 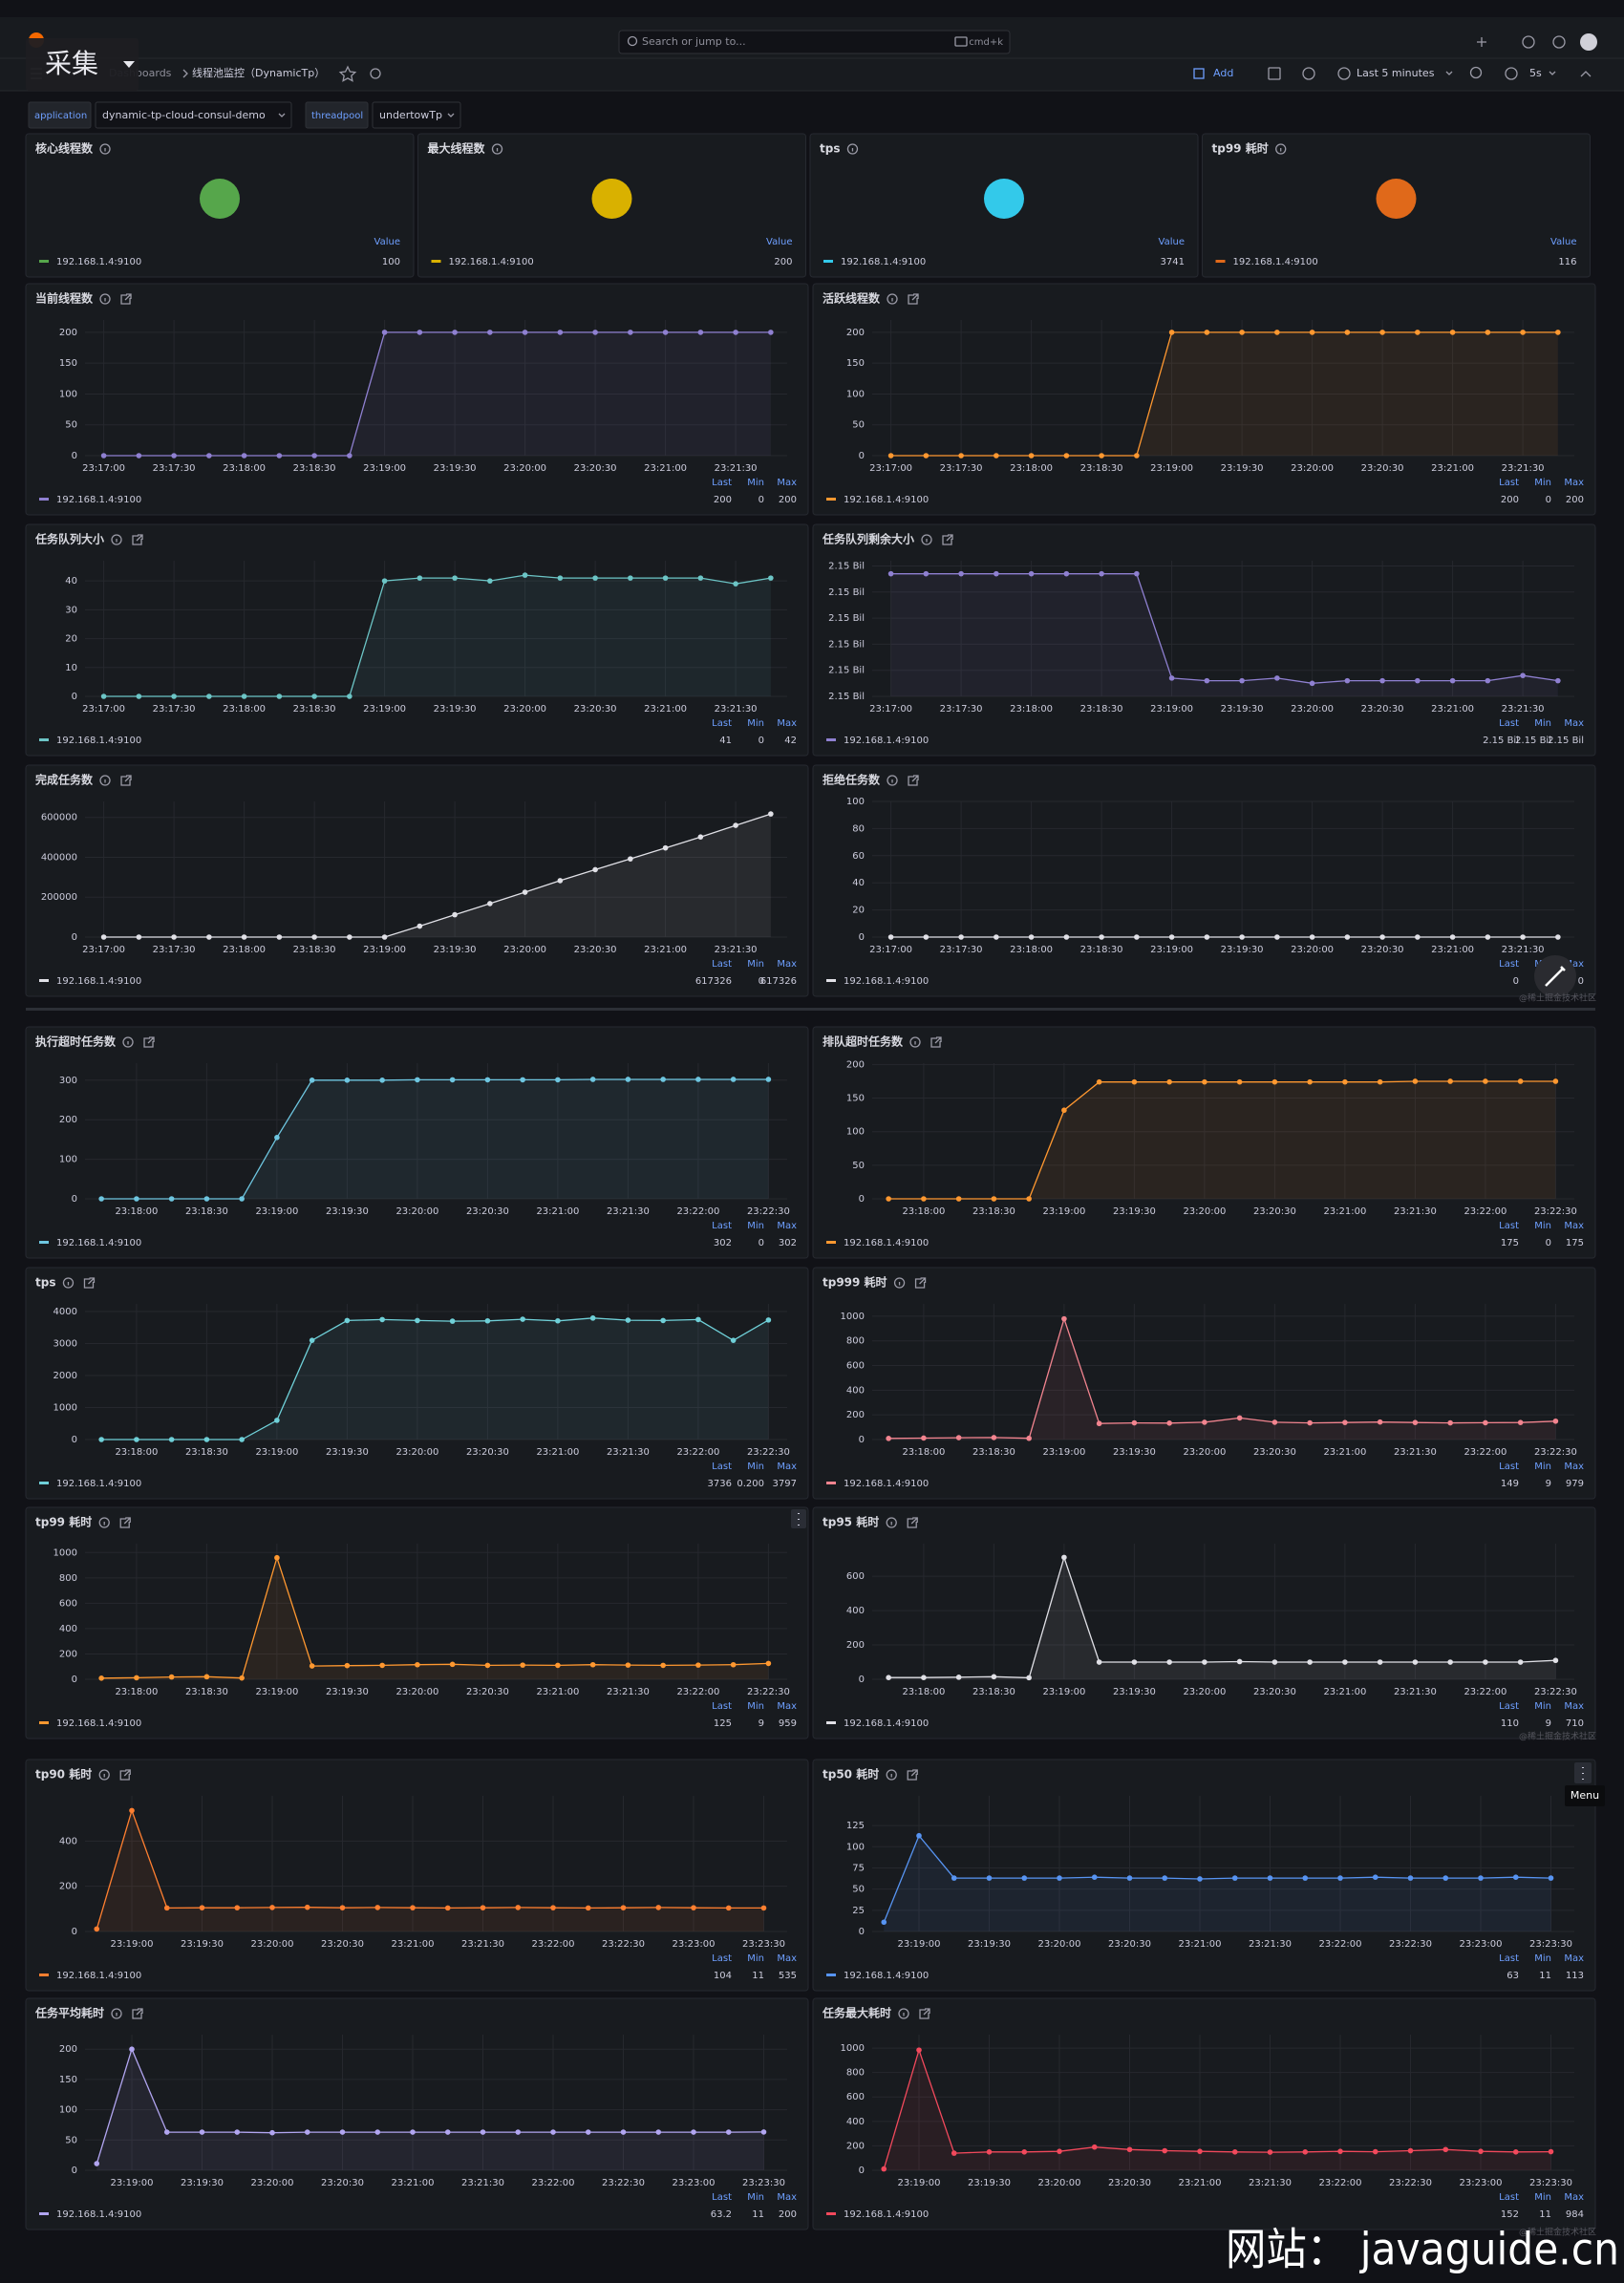 I want to click on search-box, so click(x=815, y=42).